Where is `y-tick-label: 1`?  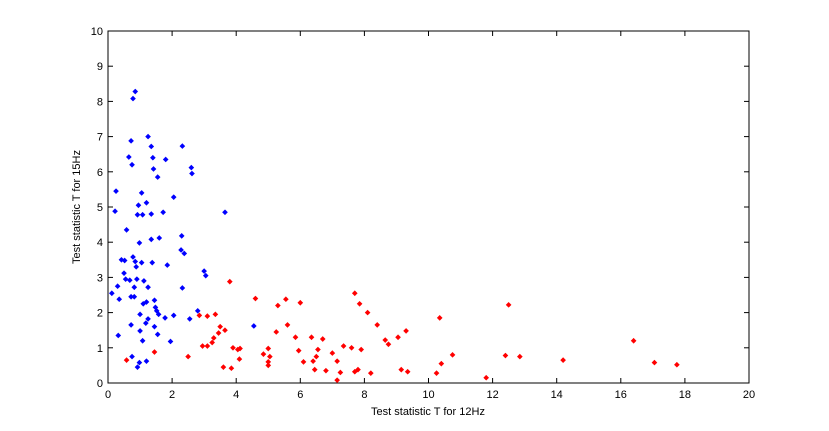 y-tick-label: 1 is located at coordinates (100, 349).